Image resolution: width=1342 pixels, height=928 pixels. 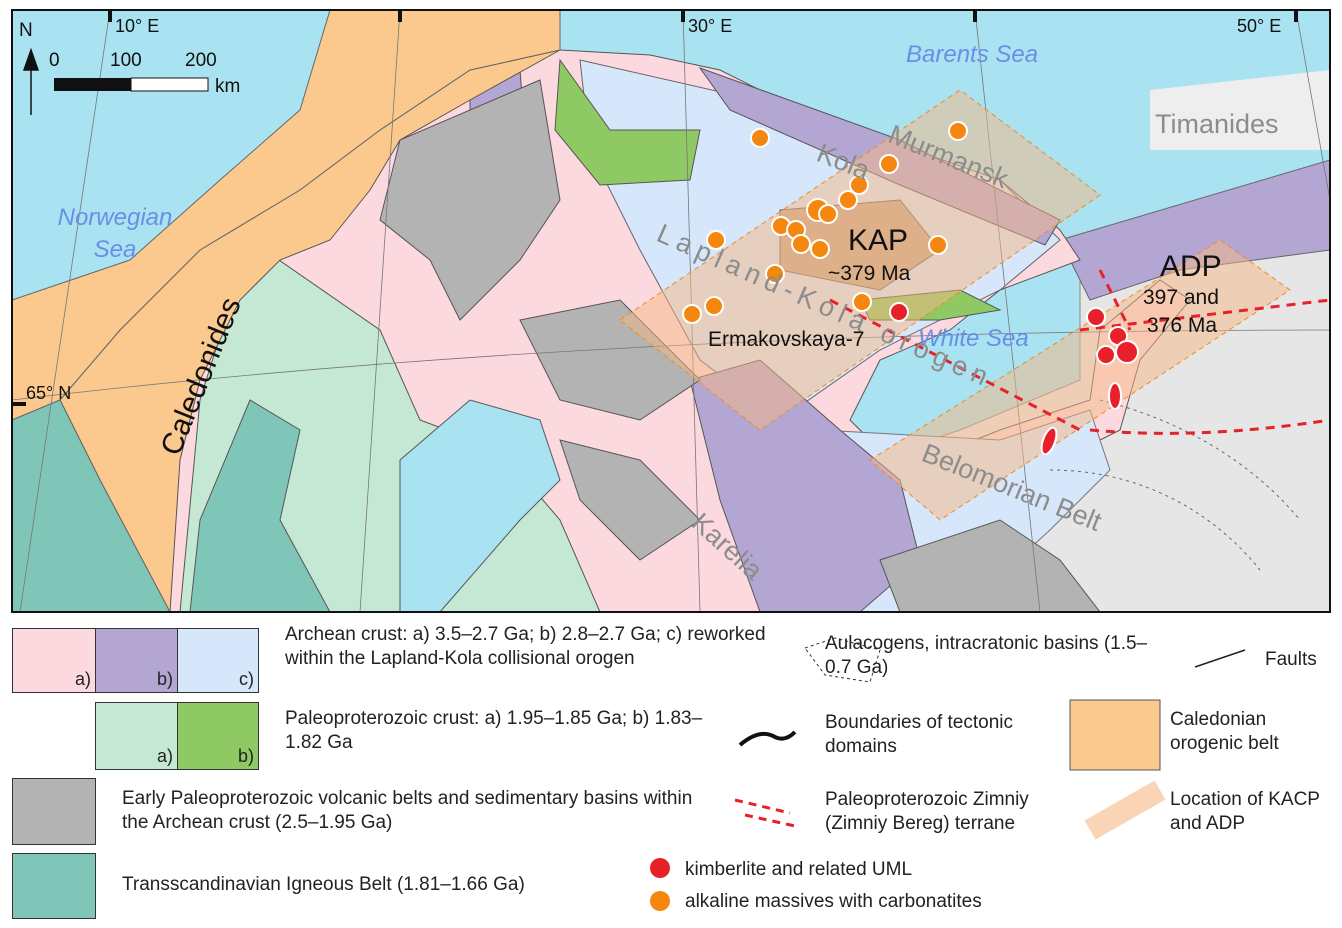 What do you see at coordinates (786, 339) in the screenshot?
I see `site-label: Ermakovskaya-7` at bounding box center [786, 339].